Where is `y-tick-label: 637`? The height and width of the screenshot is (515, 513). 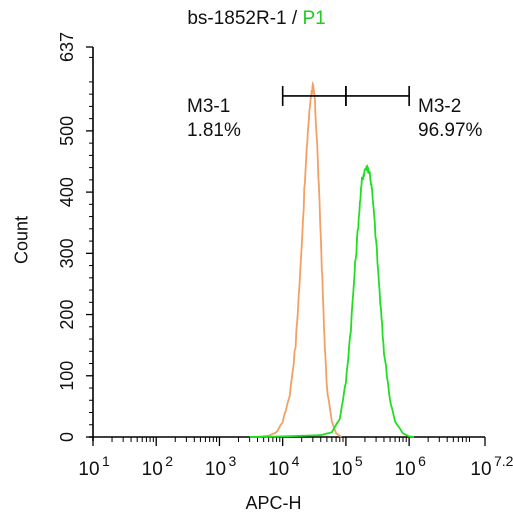 y-tick-label: 637 is located at coordinates (67, 47).